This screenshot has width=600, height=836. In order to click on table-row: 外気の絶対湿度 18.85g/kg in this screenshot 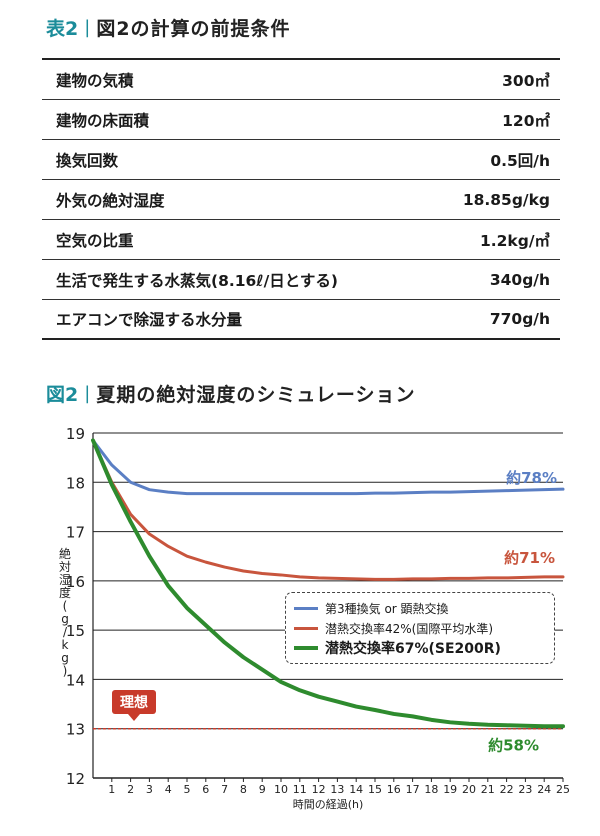, I will do `click(301, 200)`.